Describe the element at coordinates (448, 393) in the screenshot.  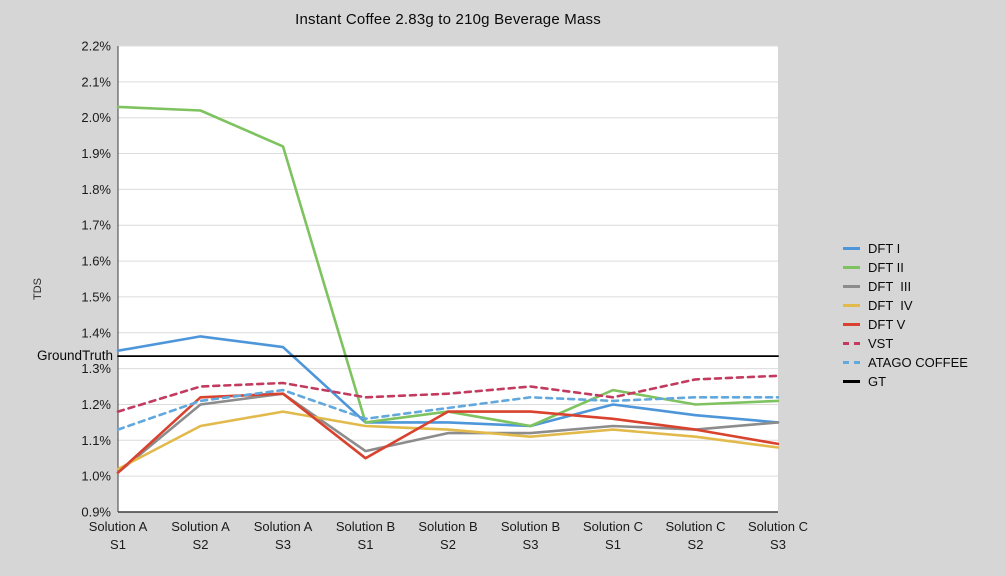
I see `series-vst` at that location.